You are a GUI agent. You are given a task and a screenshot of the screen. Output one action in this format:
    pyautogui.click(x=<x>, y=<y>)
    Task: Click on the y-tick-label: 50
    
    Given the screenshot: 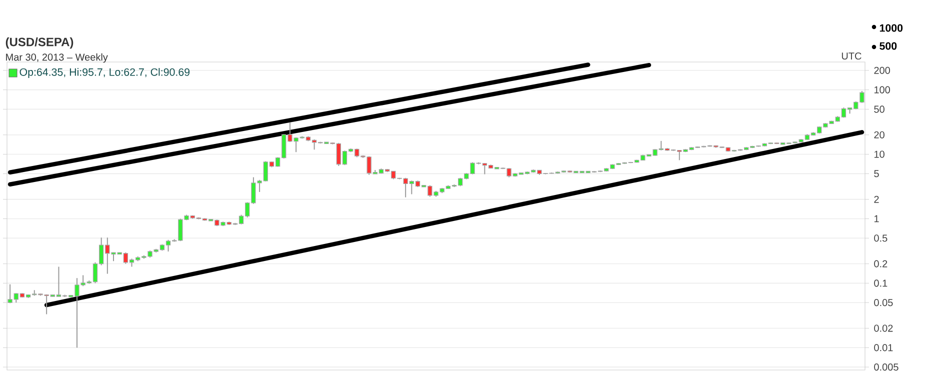 What is the action you would take?
    pyautogui.click(x=879, y=109)
    